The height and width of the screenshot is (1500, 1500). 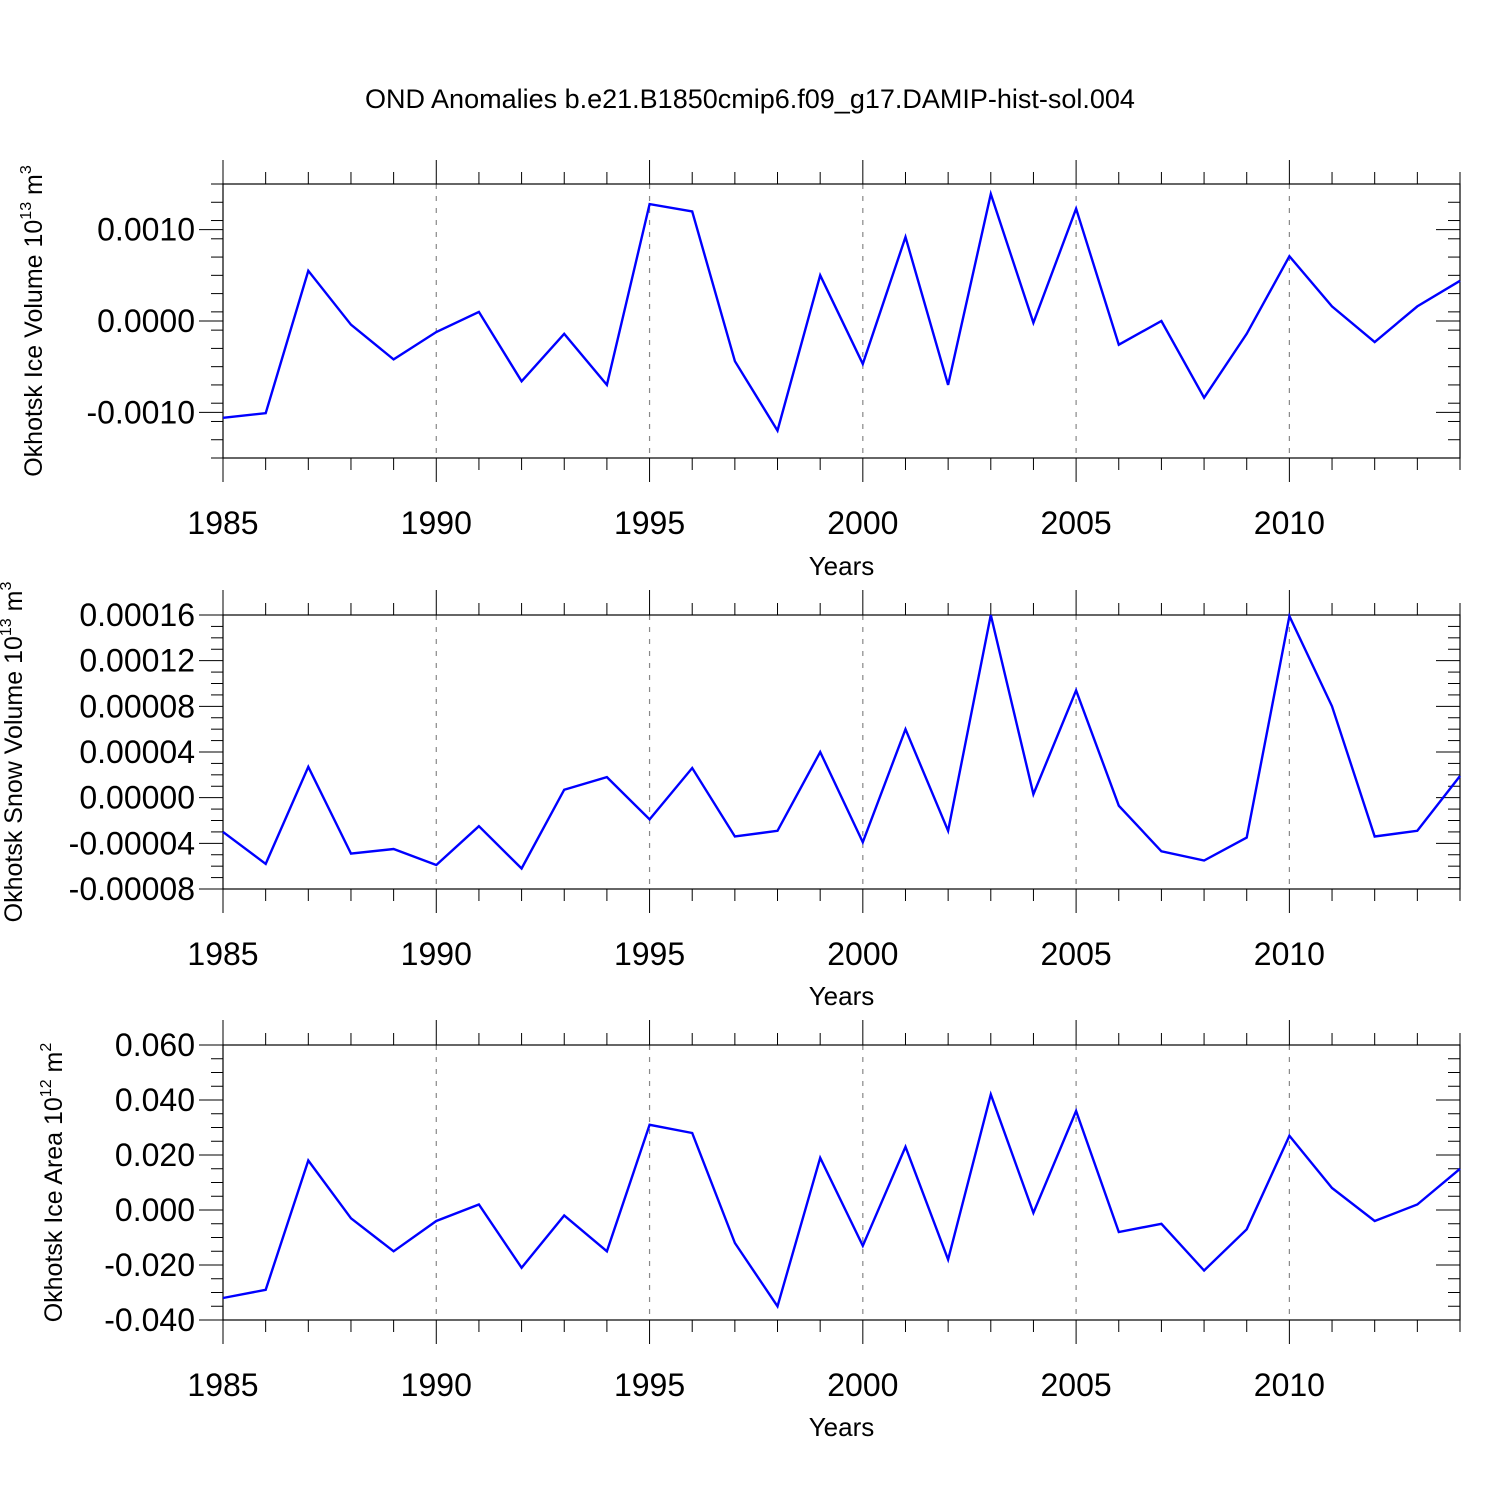 I want to click on y-tick-label: 0.00016, so click(x=137, y=615).